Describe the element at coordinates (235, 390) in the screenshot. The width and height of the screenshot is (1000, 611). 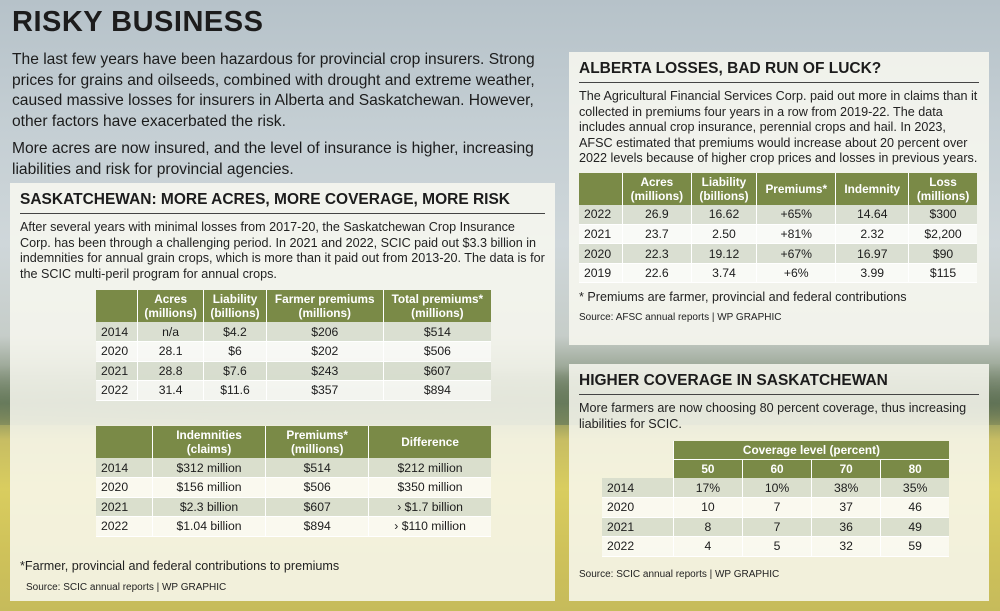
I see `sask-premiums-value-cell: $11.6` at that location.